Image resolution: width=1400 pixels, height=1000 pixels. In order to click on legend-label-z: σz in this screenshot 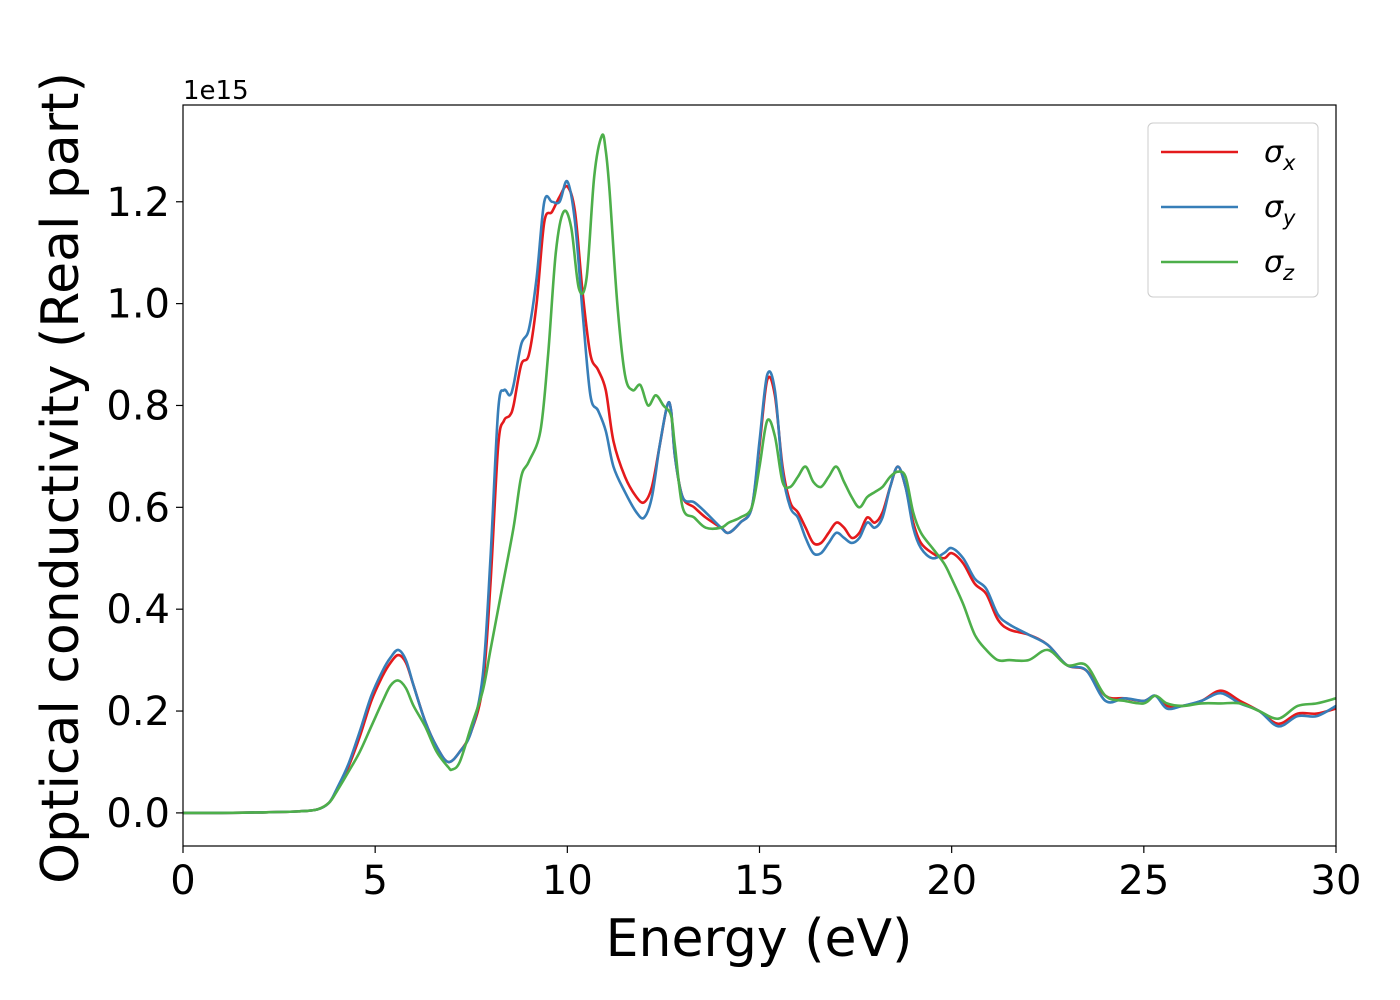, I will do `click(1279, 265)`.